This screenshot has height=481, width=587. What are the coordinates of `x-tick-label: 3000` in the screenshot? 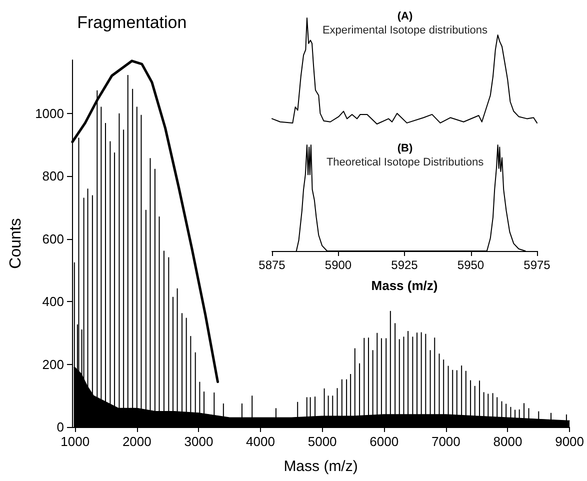 It's located at (199, 441).